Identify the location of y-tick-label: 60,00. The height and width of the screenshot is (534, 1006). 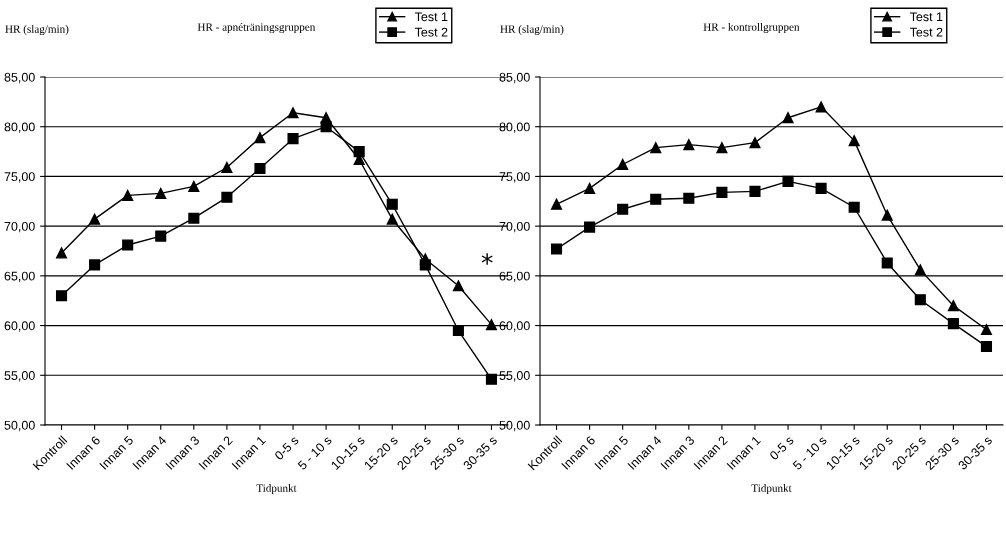
(19, 326).